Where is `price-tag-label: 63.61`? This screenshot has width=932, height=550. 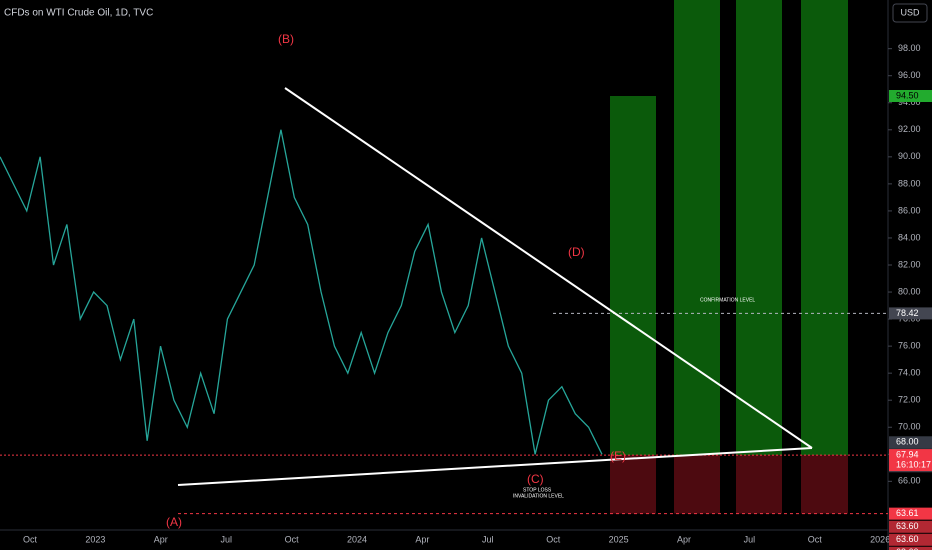
price-tag-label: 63.61 is located at coordinates (907, 513).